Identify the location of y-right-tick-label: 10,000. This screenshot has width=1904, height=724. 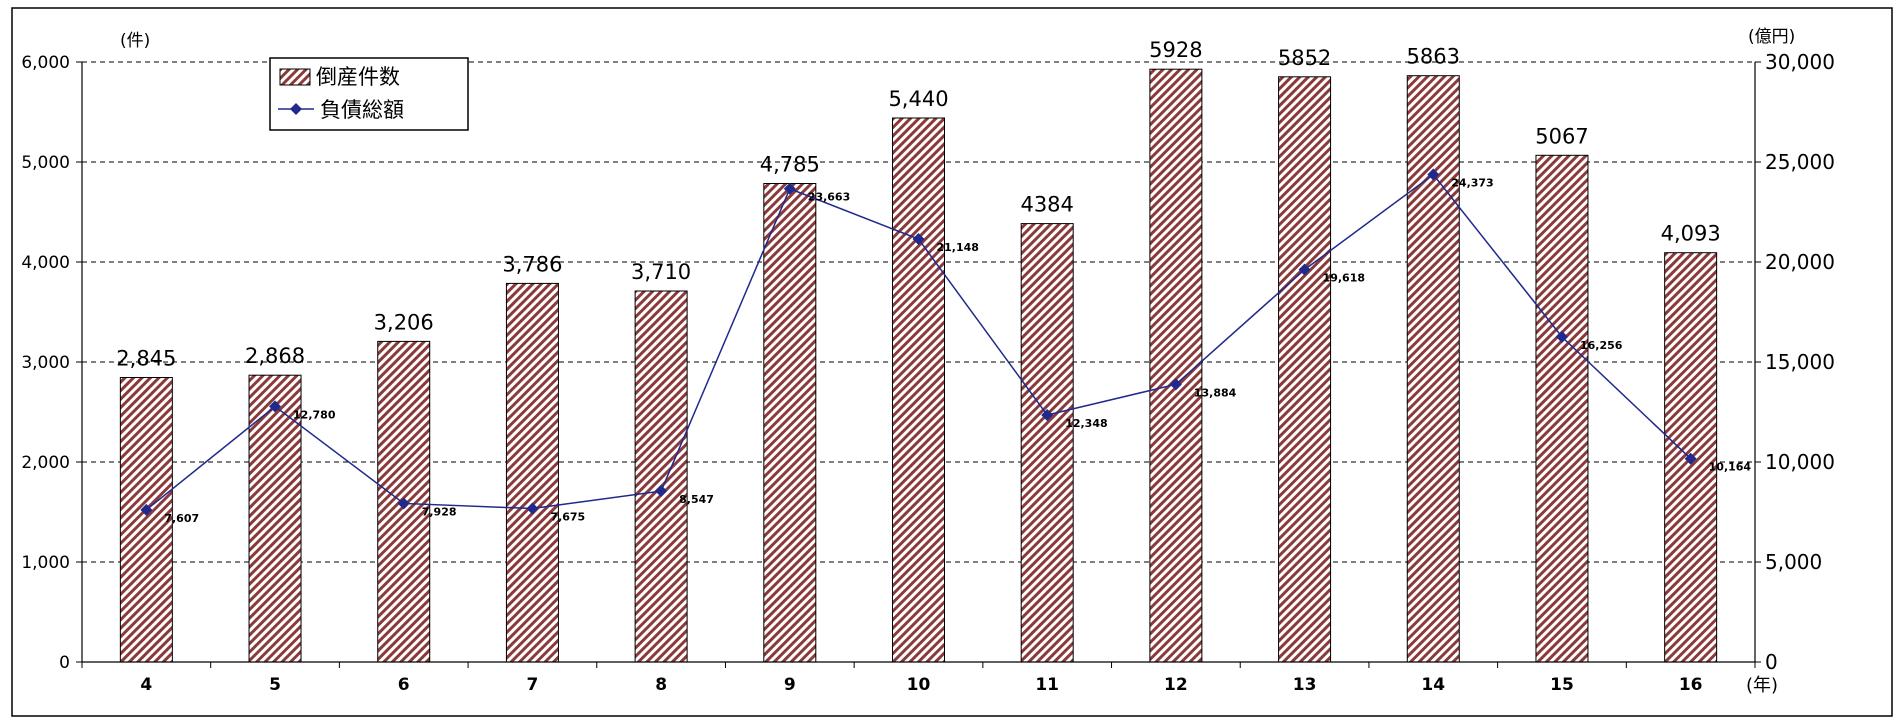
(1800, 462).